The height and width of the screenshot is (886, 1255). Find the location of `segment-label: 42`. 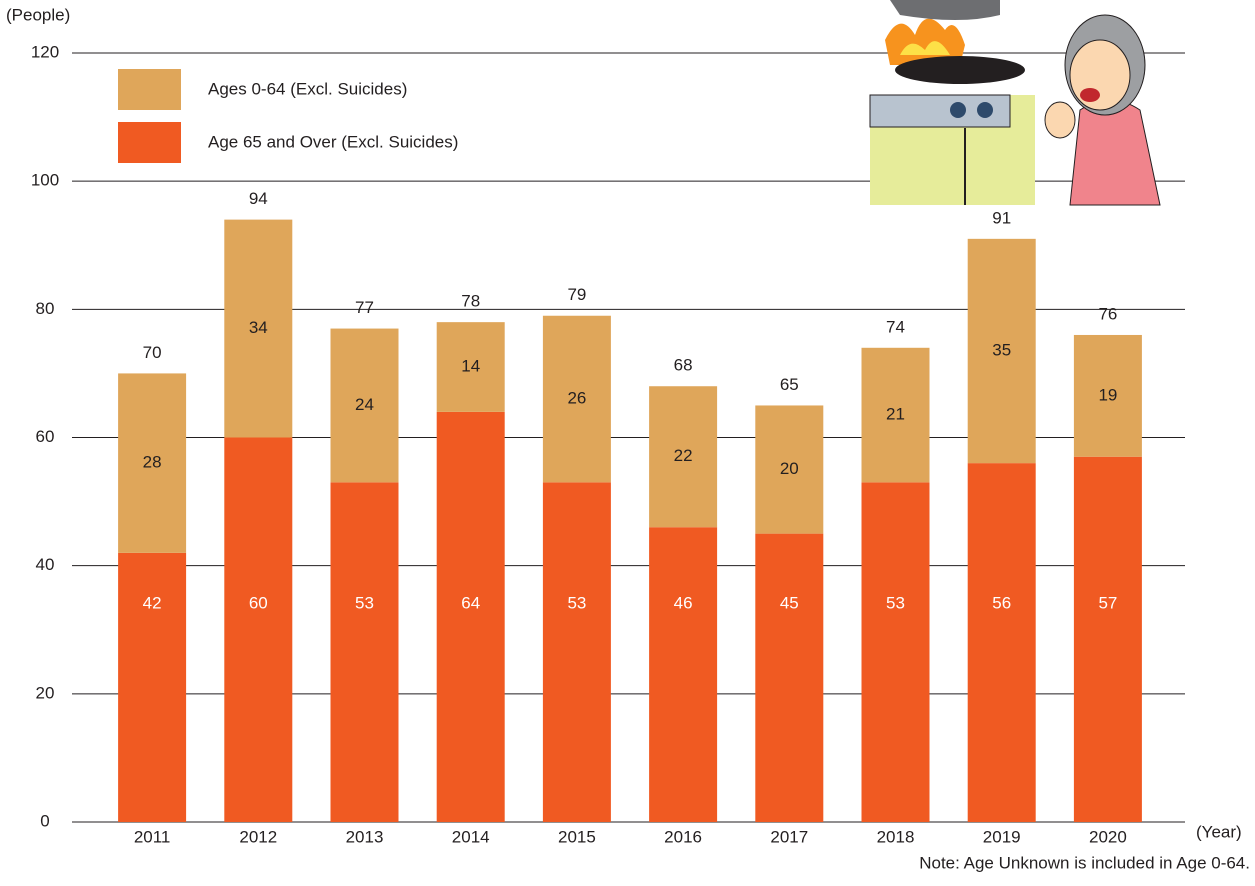

segment-label: 42 is located at coordinates (152, 603).